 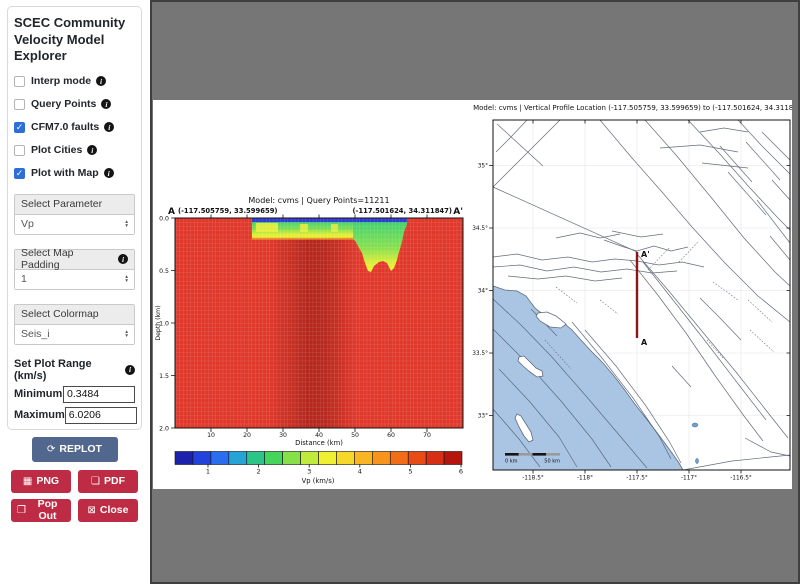 I want to click on select-colormap-header: Select Colormap, so click(x=74, y=314).